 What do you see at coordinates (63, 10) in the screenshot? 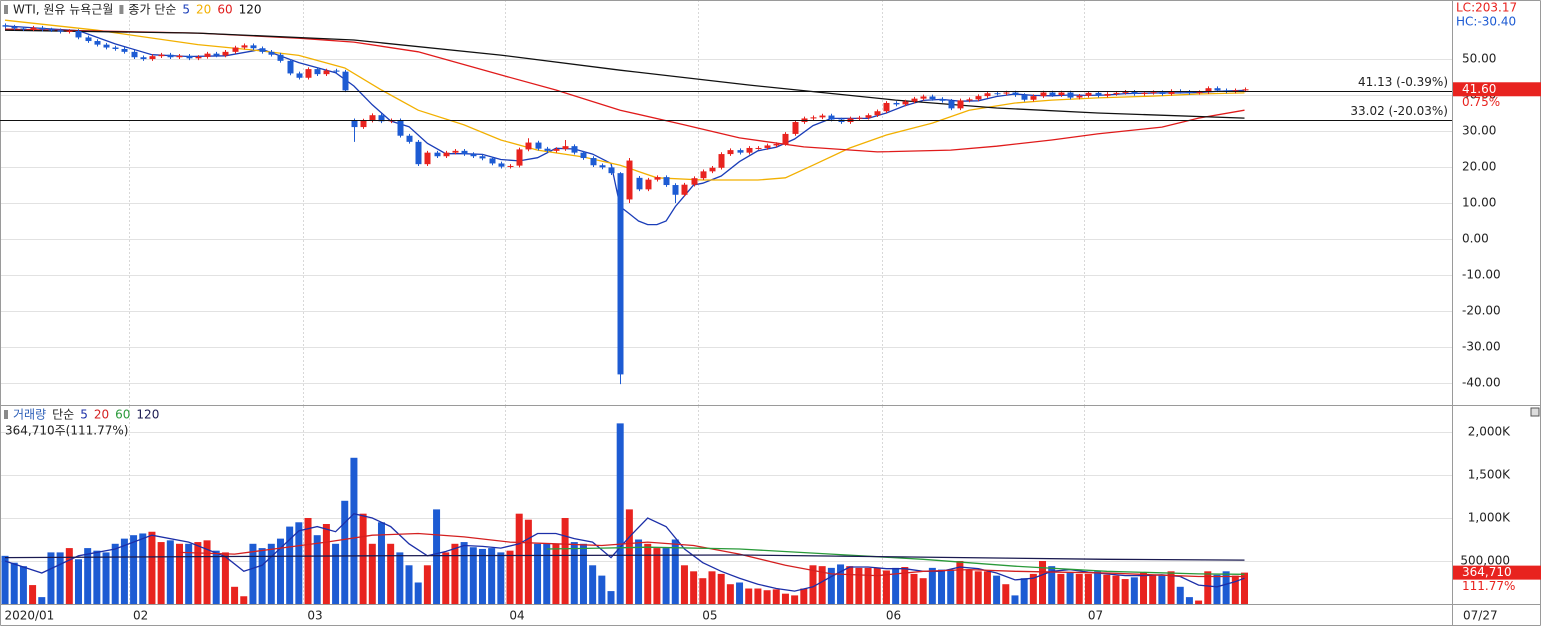
I see `legend-title: WTI, 원유 뉴욕근월` at bounding box center [63, 10].